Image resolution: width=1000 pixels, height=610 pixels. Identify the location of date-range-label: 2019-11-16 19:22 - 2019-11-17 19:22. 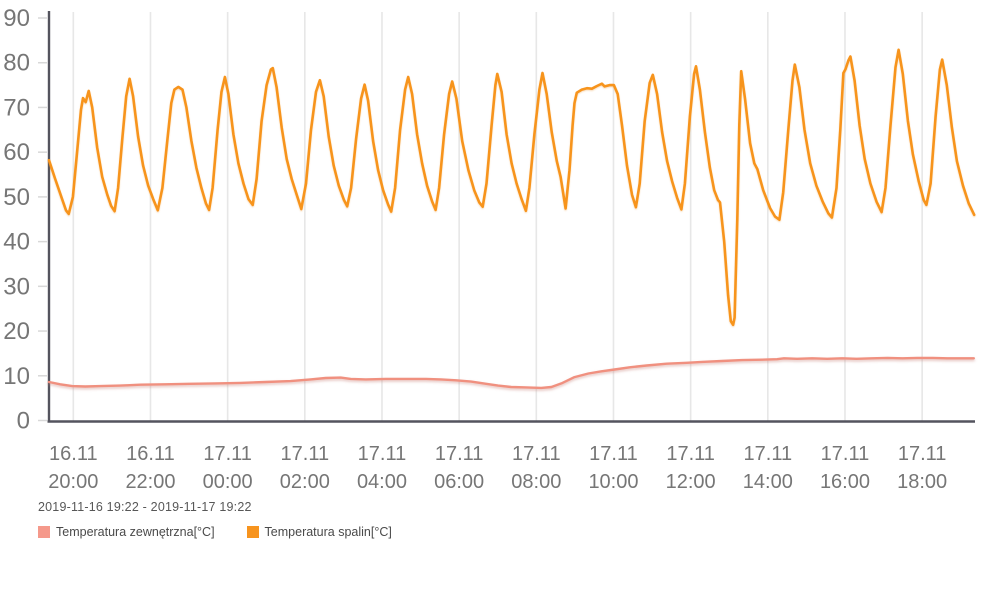
(145, 507).